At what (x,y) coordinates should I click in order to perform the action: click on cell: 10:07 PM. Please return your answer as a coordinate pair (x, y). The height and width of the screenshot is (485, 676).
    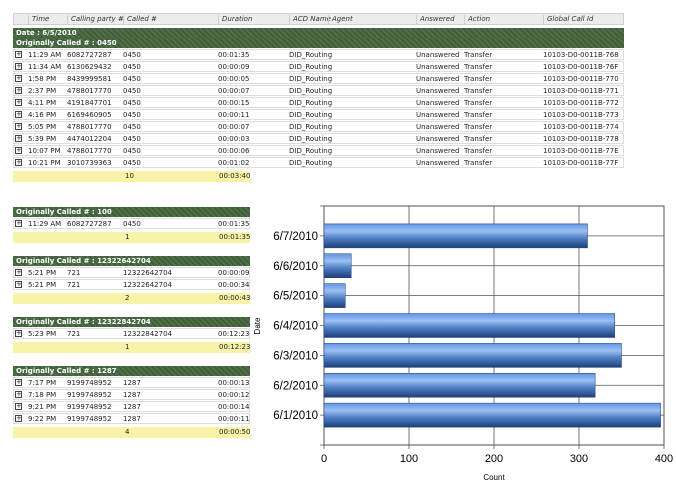
    Looking at the image, I should click on (44, 151).